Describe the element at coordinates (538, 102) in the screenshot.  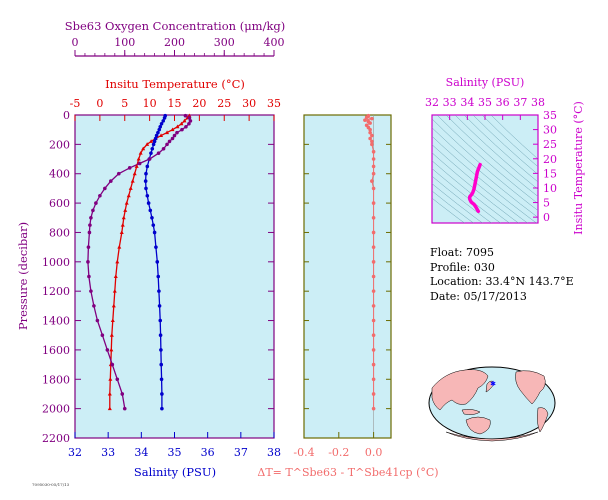
I see `ts-salinity-tick-label: 38` at that location.